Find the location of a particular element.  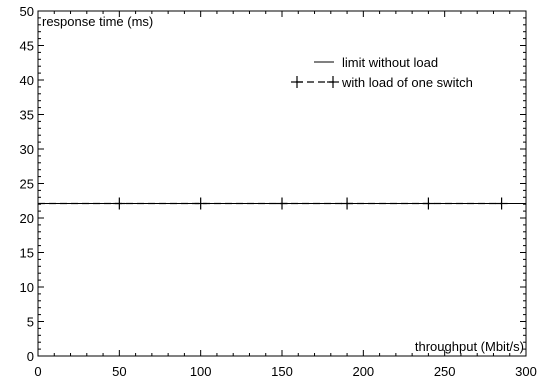

x-tick-label: 200 is located at coordinates (363, 371).